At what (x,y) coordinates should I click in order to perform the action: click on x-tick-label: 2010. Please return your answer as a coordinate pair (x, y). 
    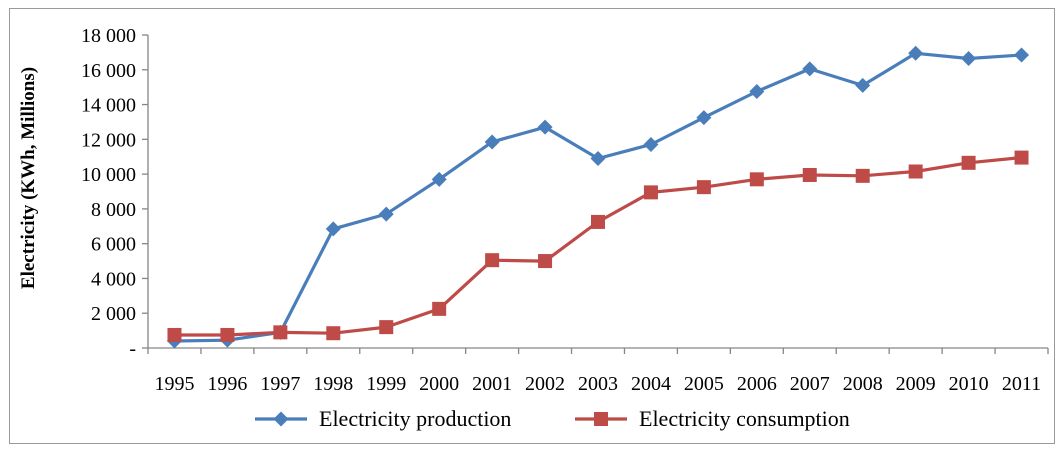
    Looking at the image, I should click on (969, 384).